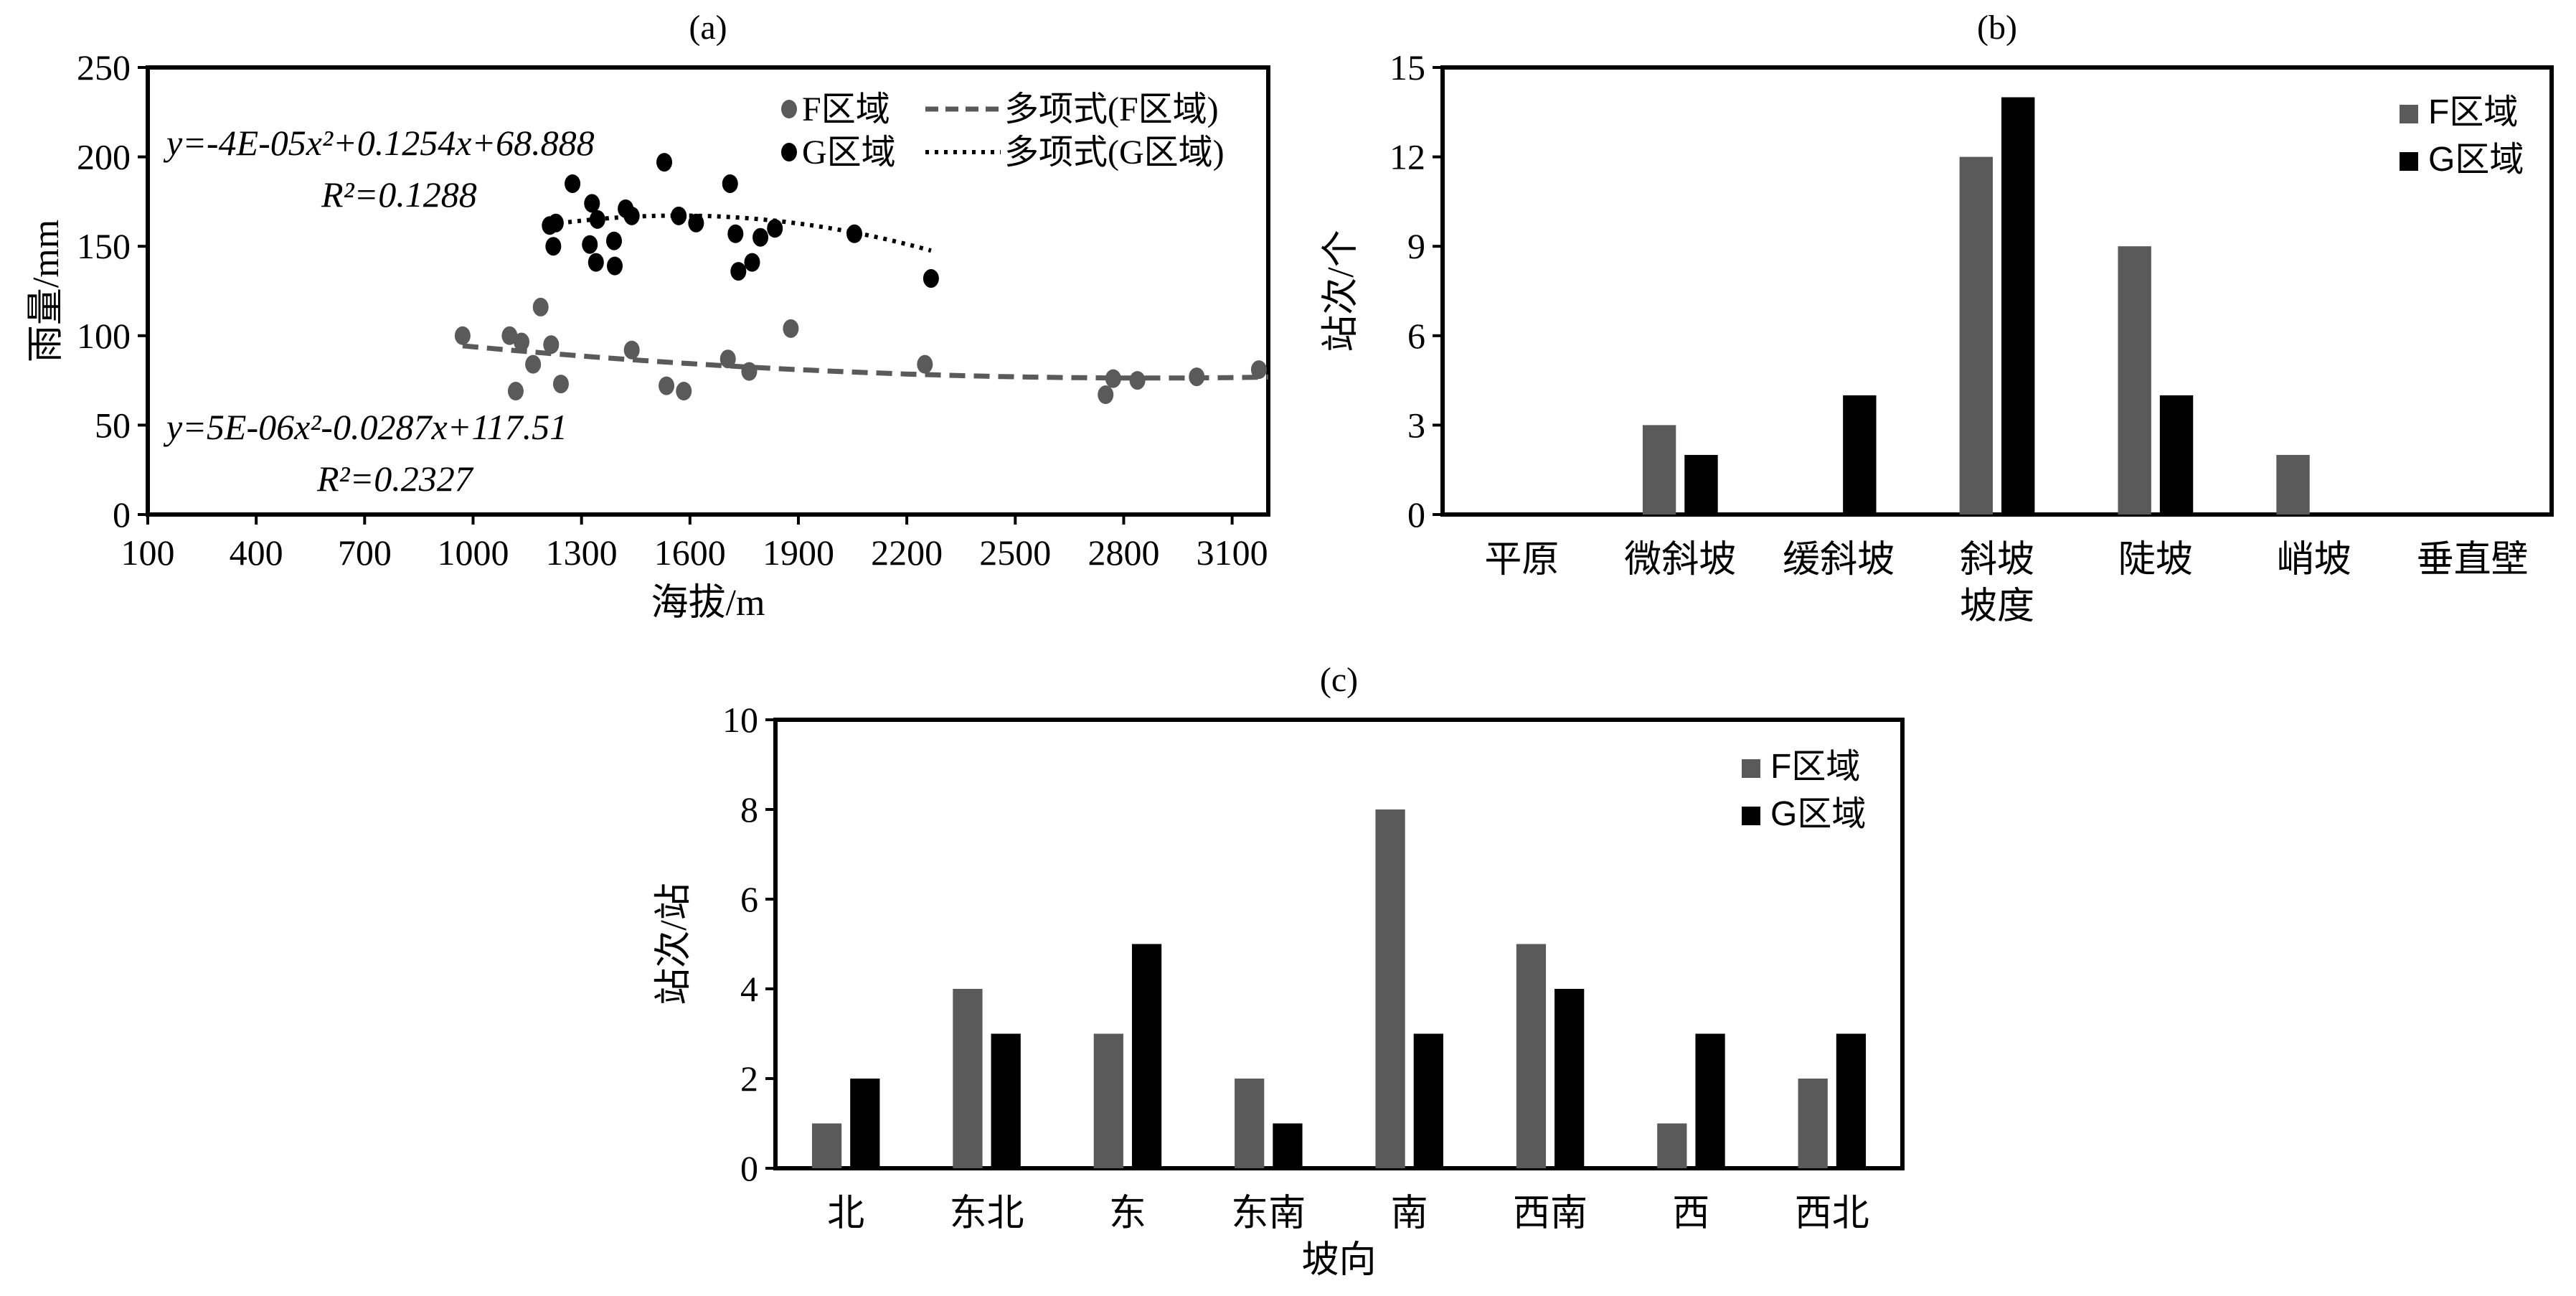 This screenshot has width=2576, height=1296. I want to click on y-tick-label: 150, so click(104, 246).